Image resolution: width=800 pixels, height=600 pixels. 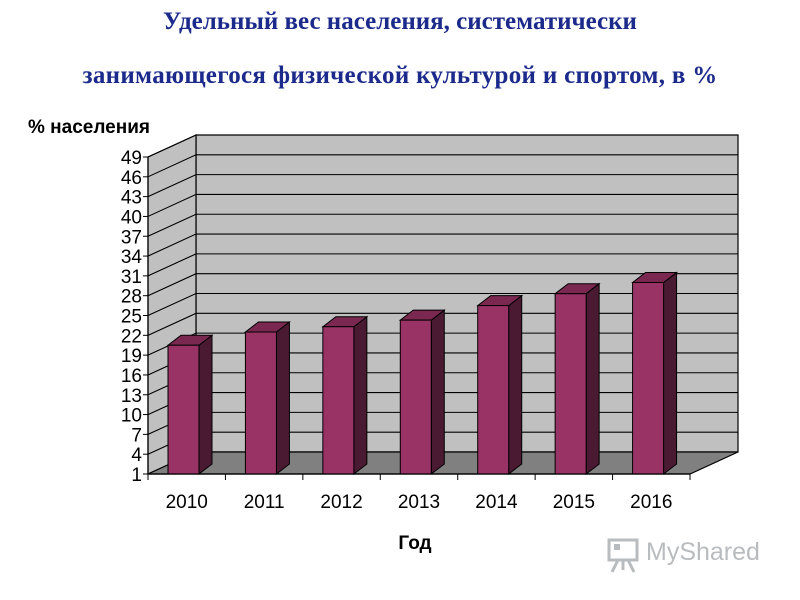 I want to click on x-tick-label: 2013, so click(x=419, y=502).